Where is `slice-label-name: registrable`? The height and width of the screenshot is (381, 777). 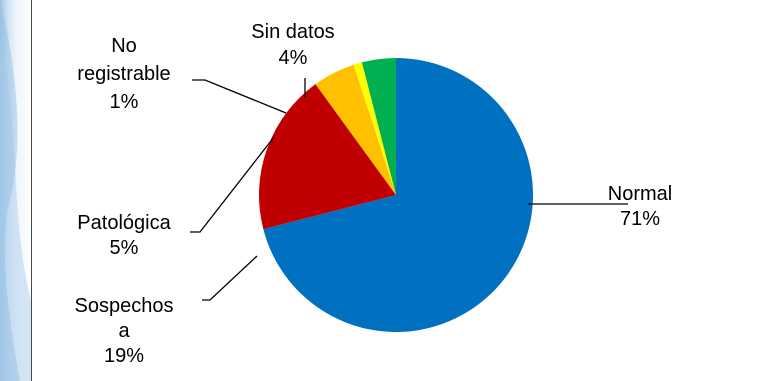 slice-label-name: registrable is located at coordinates (123, 74).